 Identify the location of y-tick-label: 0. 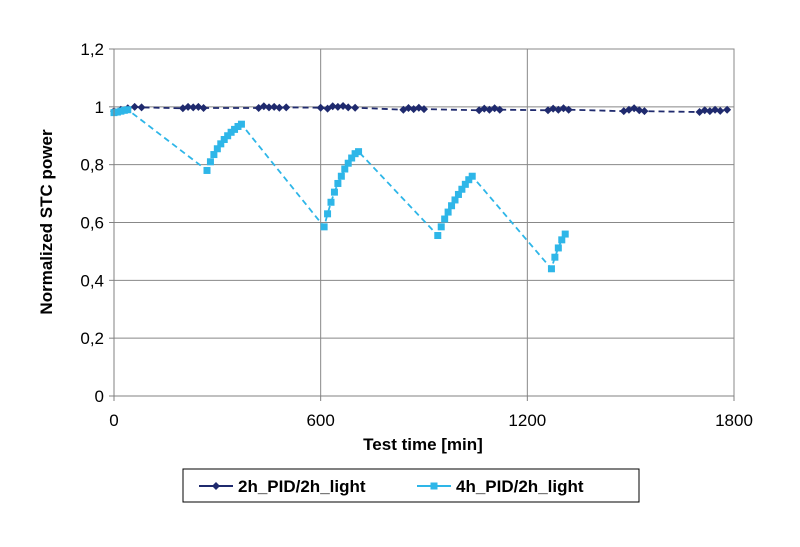
(99, 396).